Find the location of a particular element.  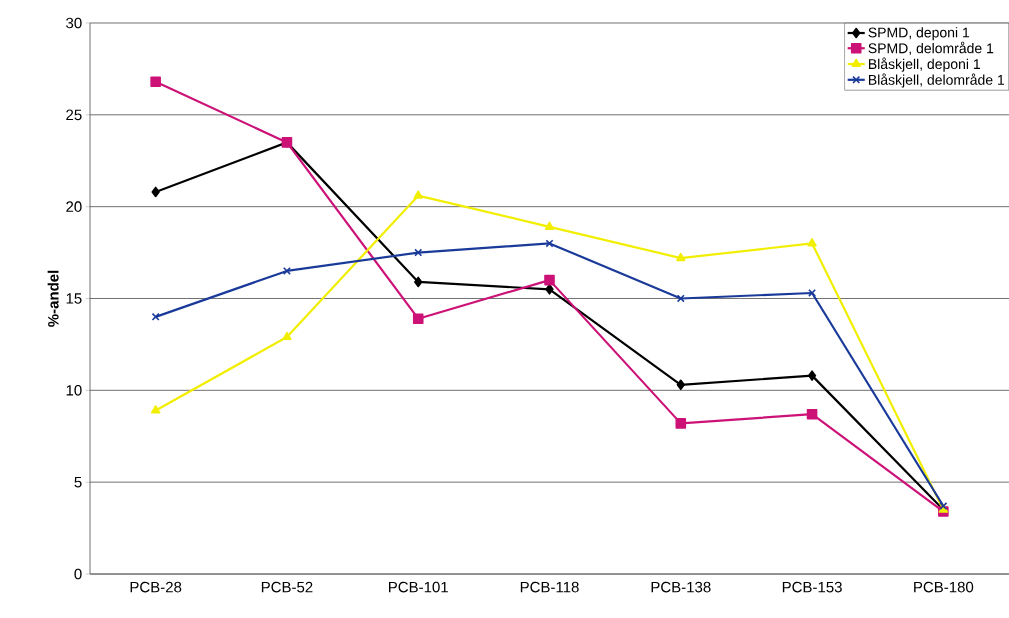

x-tick-label: PCB-52 is located at coordinates (287, 587).